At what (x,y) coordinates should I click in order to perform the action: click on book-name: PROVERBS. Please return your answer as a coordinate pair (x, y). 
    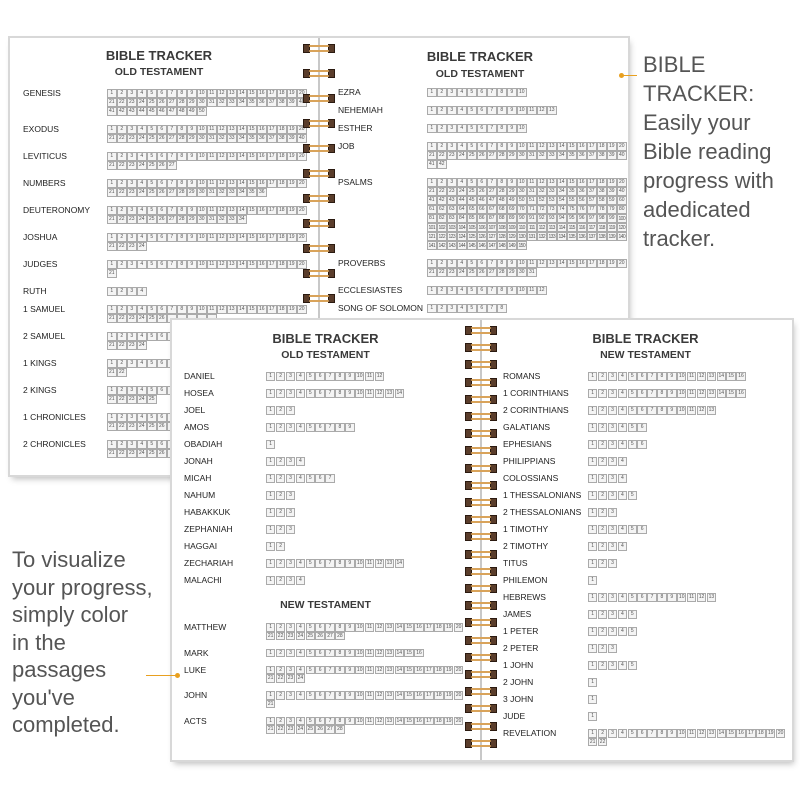
    Looking at the image, I should click on (362, 263).